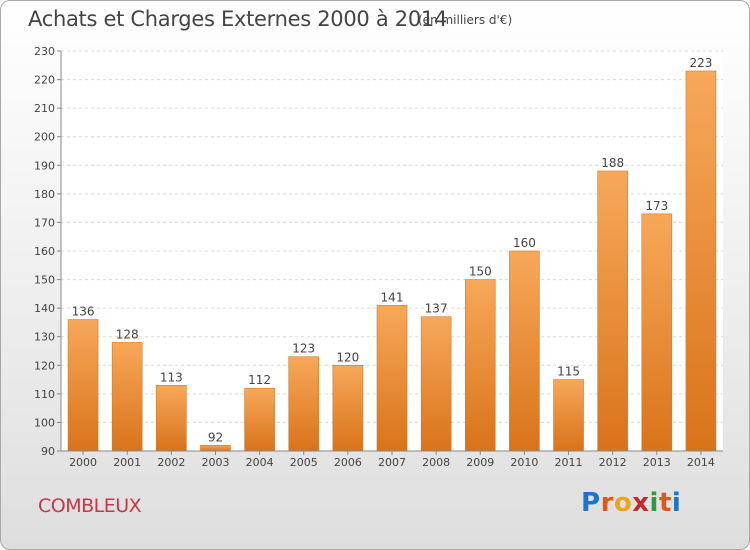 The image size is (750, 550). I want to click on proxiti-logo: Proxiti, so click(631, 503).